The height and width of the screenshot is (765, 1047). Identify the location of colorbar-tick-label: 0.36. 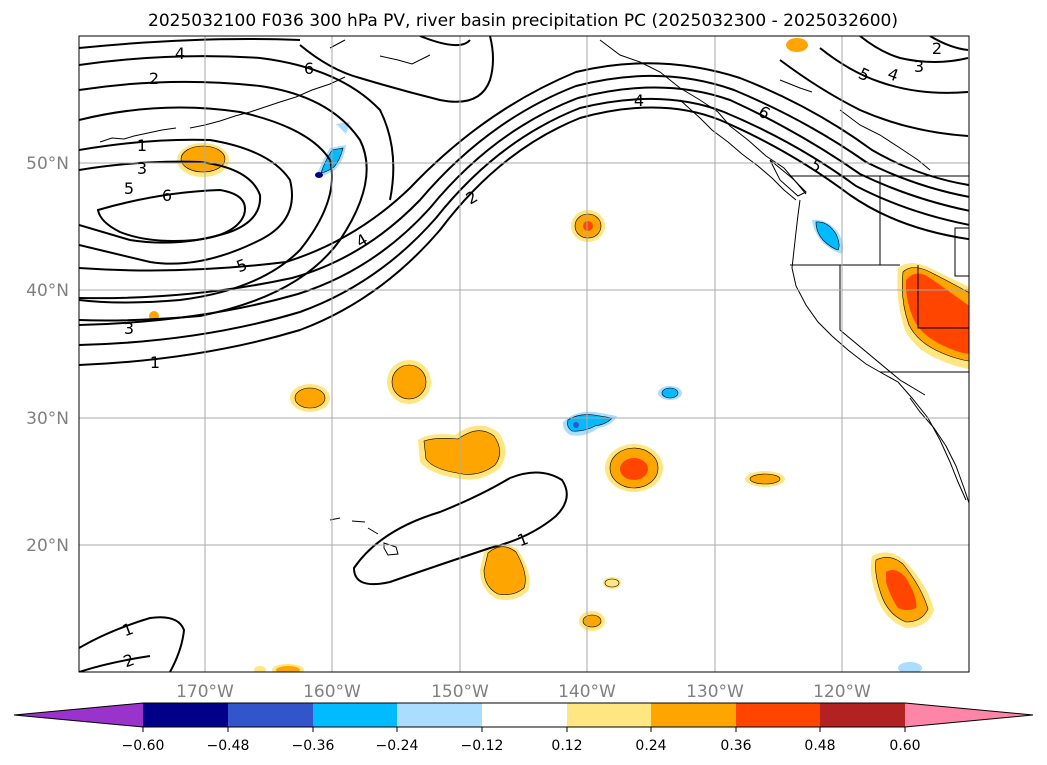
(735, 746).